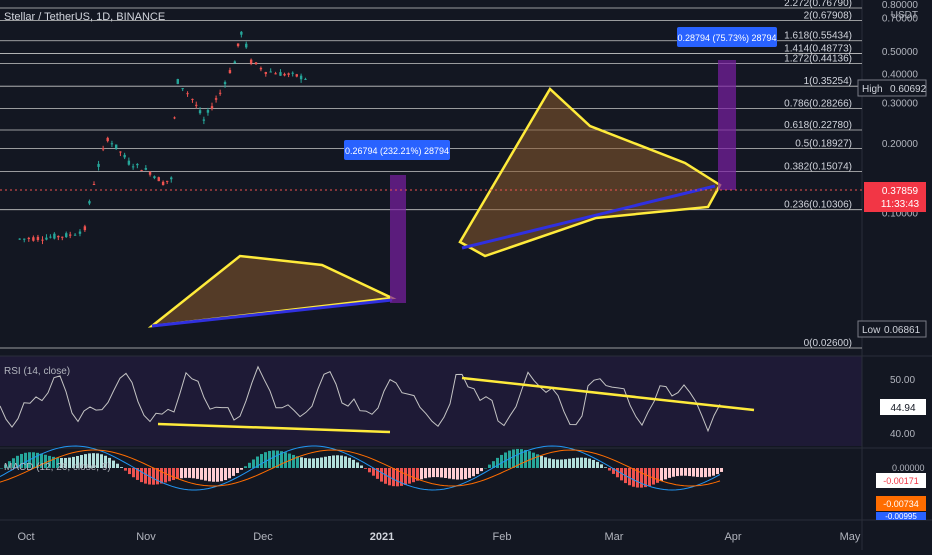 Image resolution: width=932 pixels, height=555 pixels. I want to click on last-price-badge, so click(895, 197).